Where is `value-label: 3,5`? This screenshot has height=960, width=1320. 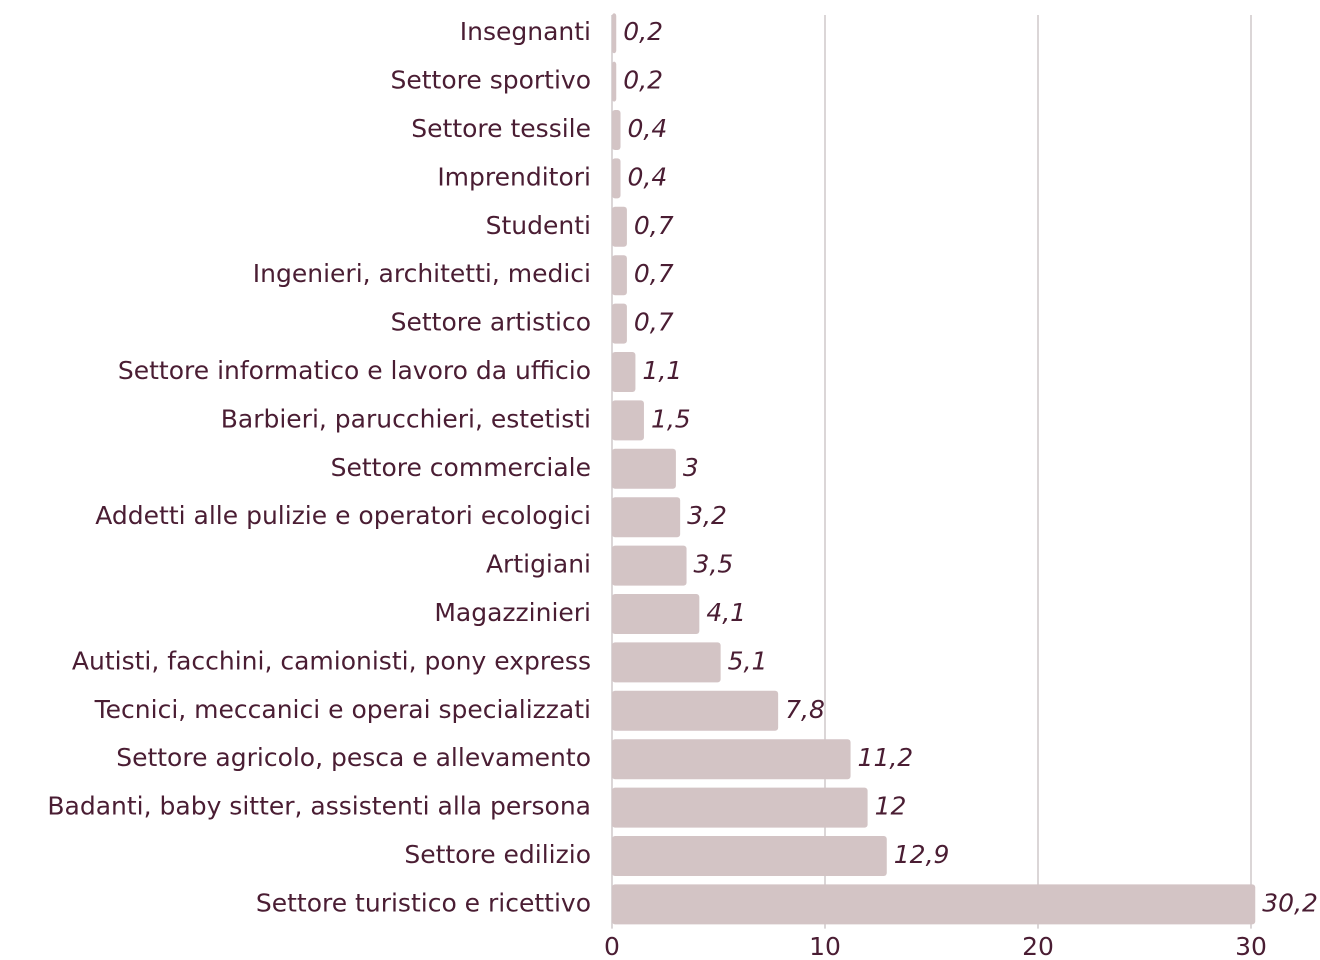 value-label: 3,5 is located at coordinates (714, 564).